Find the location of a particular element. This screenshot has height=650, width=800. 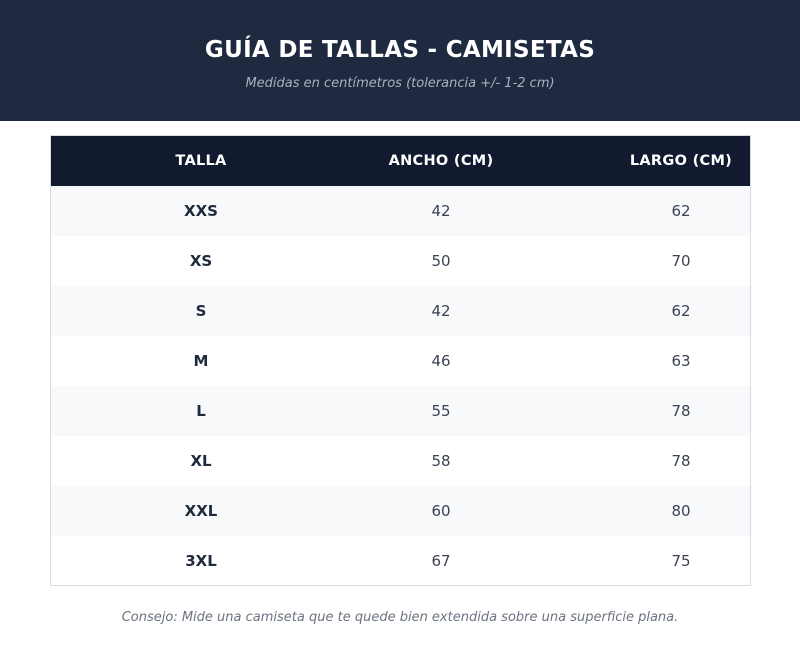

cell-talla: L is located at coordinates (201, 411).